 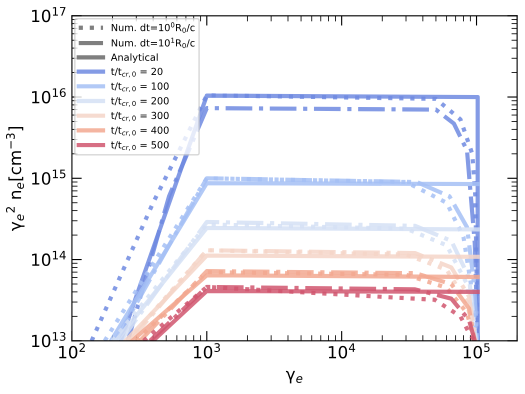 I want to click on legend-label: t/t$_{cr,0}$ = 20, so click(x=136, y=73).